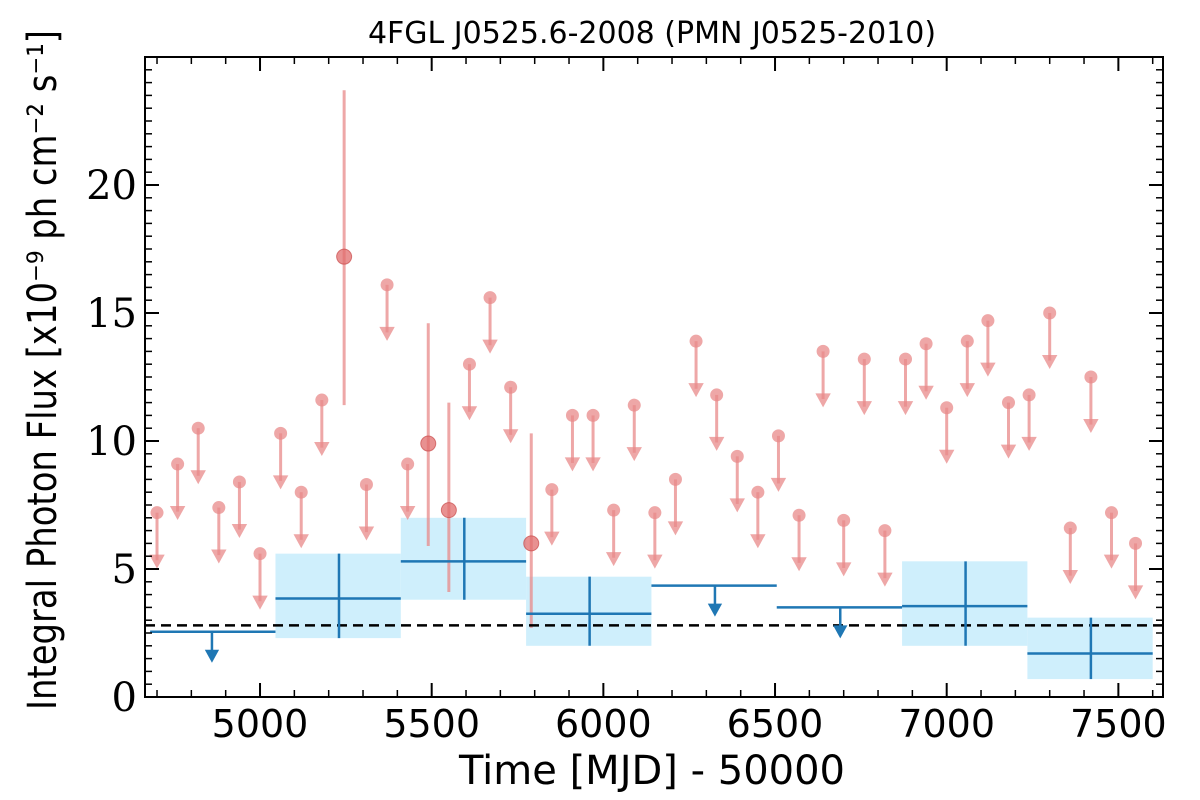 This screenshot has height=800, width=1200. I want to click on y-tick-label: 15, so click(111, 314).